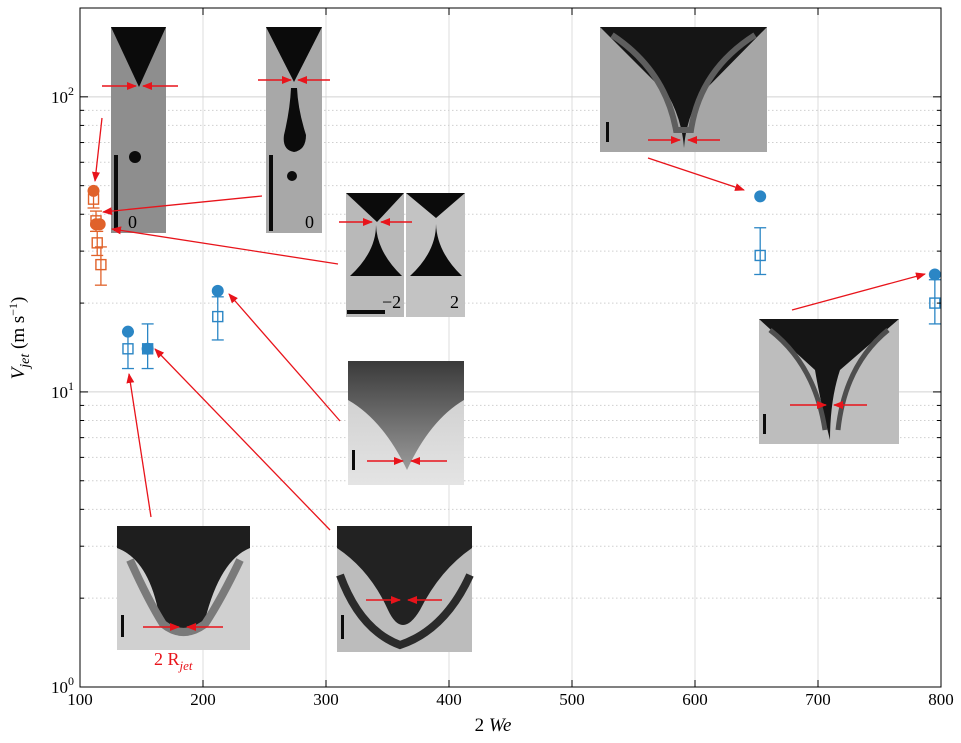 This screenshot has height=743, width=961. What do you see at coordinates (19, 338) in the screenshot?
I see `y-axis-label: Vjet (m s−1)` at bounding box center [19, 338].